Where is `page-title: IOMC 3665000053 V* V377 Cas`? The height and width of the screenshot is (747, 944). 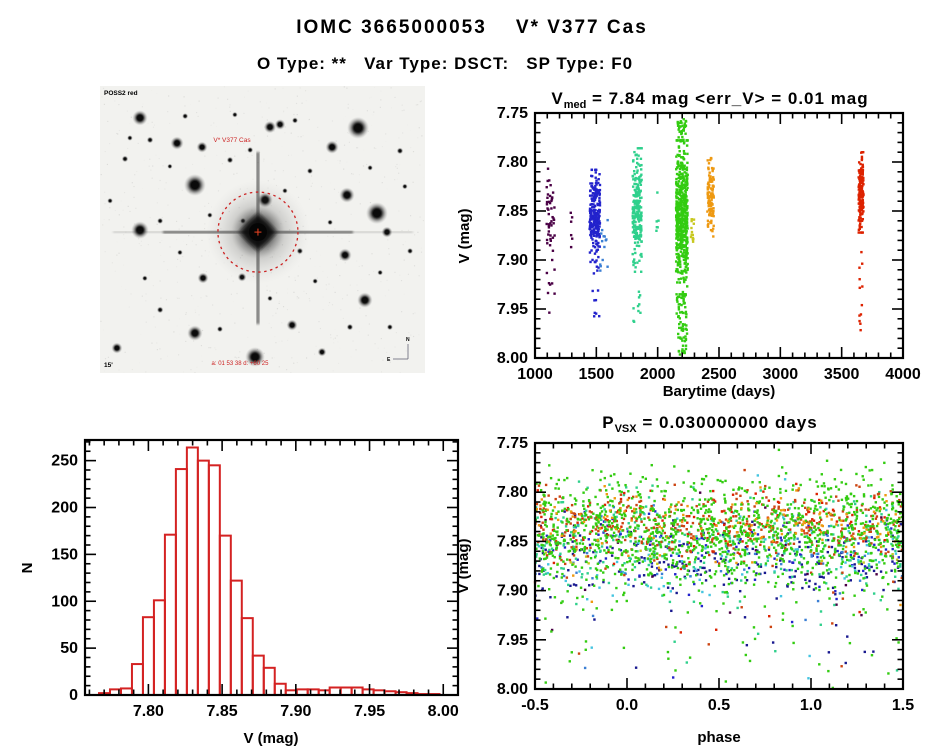
page-title: IOMC 3665000053 V* V377 Cas is located at coordinates (472, 27).